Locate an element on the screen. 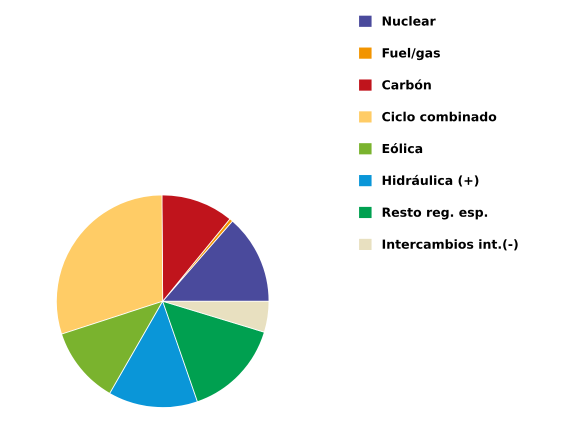 Image resolution: width=561 pixels, height=443 pixels. legend-label: Hidráulica (+) is located at coordinates (430, 180).